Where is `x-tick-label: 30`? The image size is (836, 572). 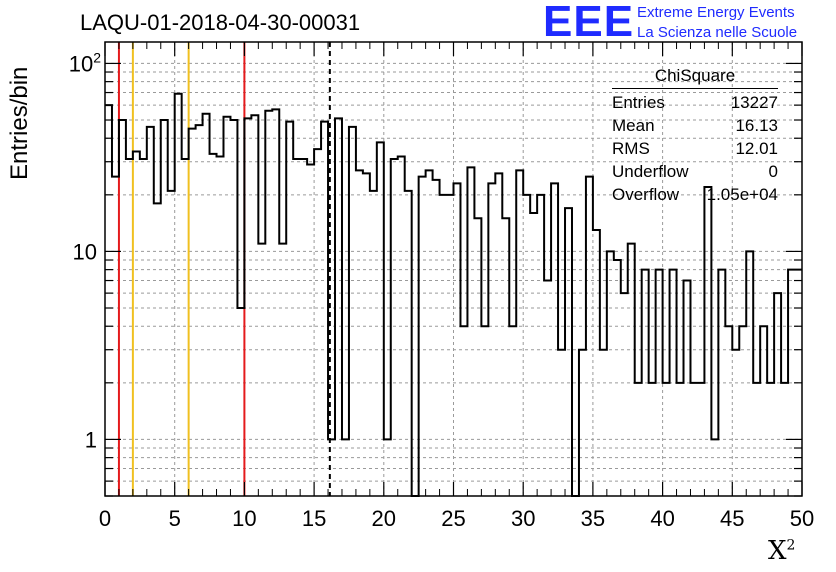
x-tick-label: 30 is located at coordinates (523, 518).